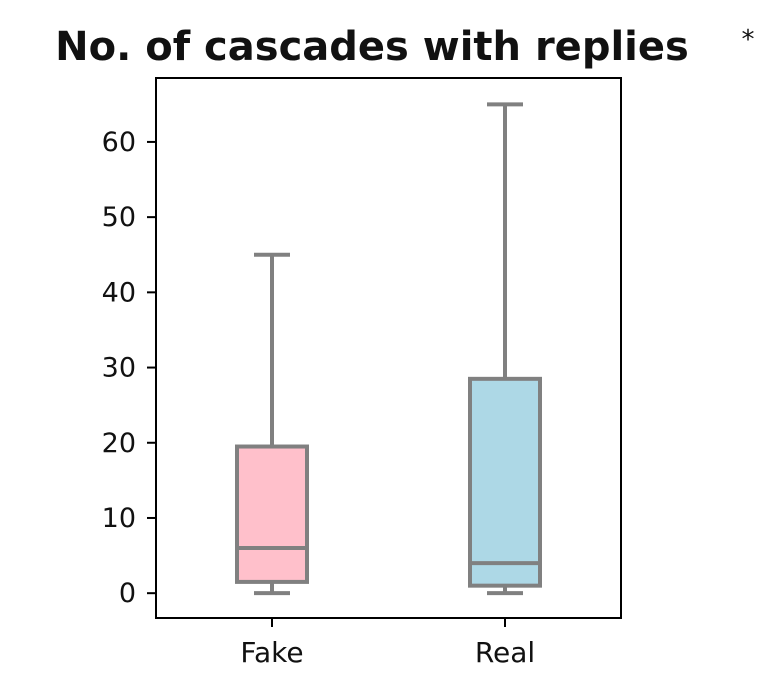 The image size is (777, 695). What do you see at coordinates (271, 652) in the screenshot?
I see `x-tick-label: Fake` at bounding box center [271, 652].